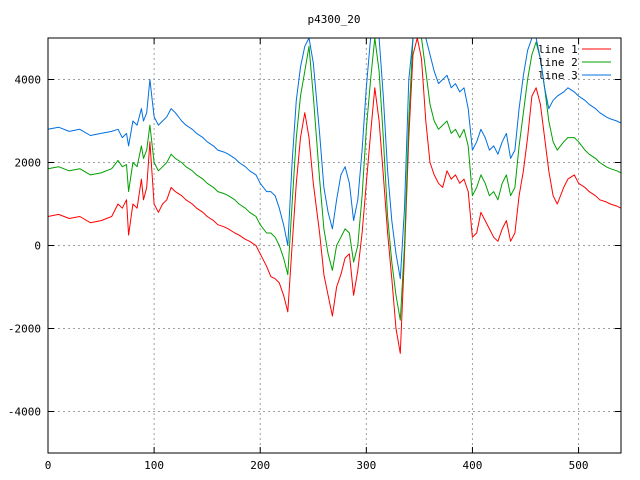 The width and height of the screenshot is (640, 480). Describe the element at coordinates (579, 465) in the screenshot. I see `x-tick-label: 500` at that location.